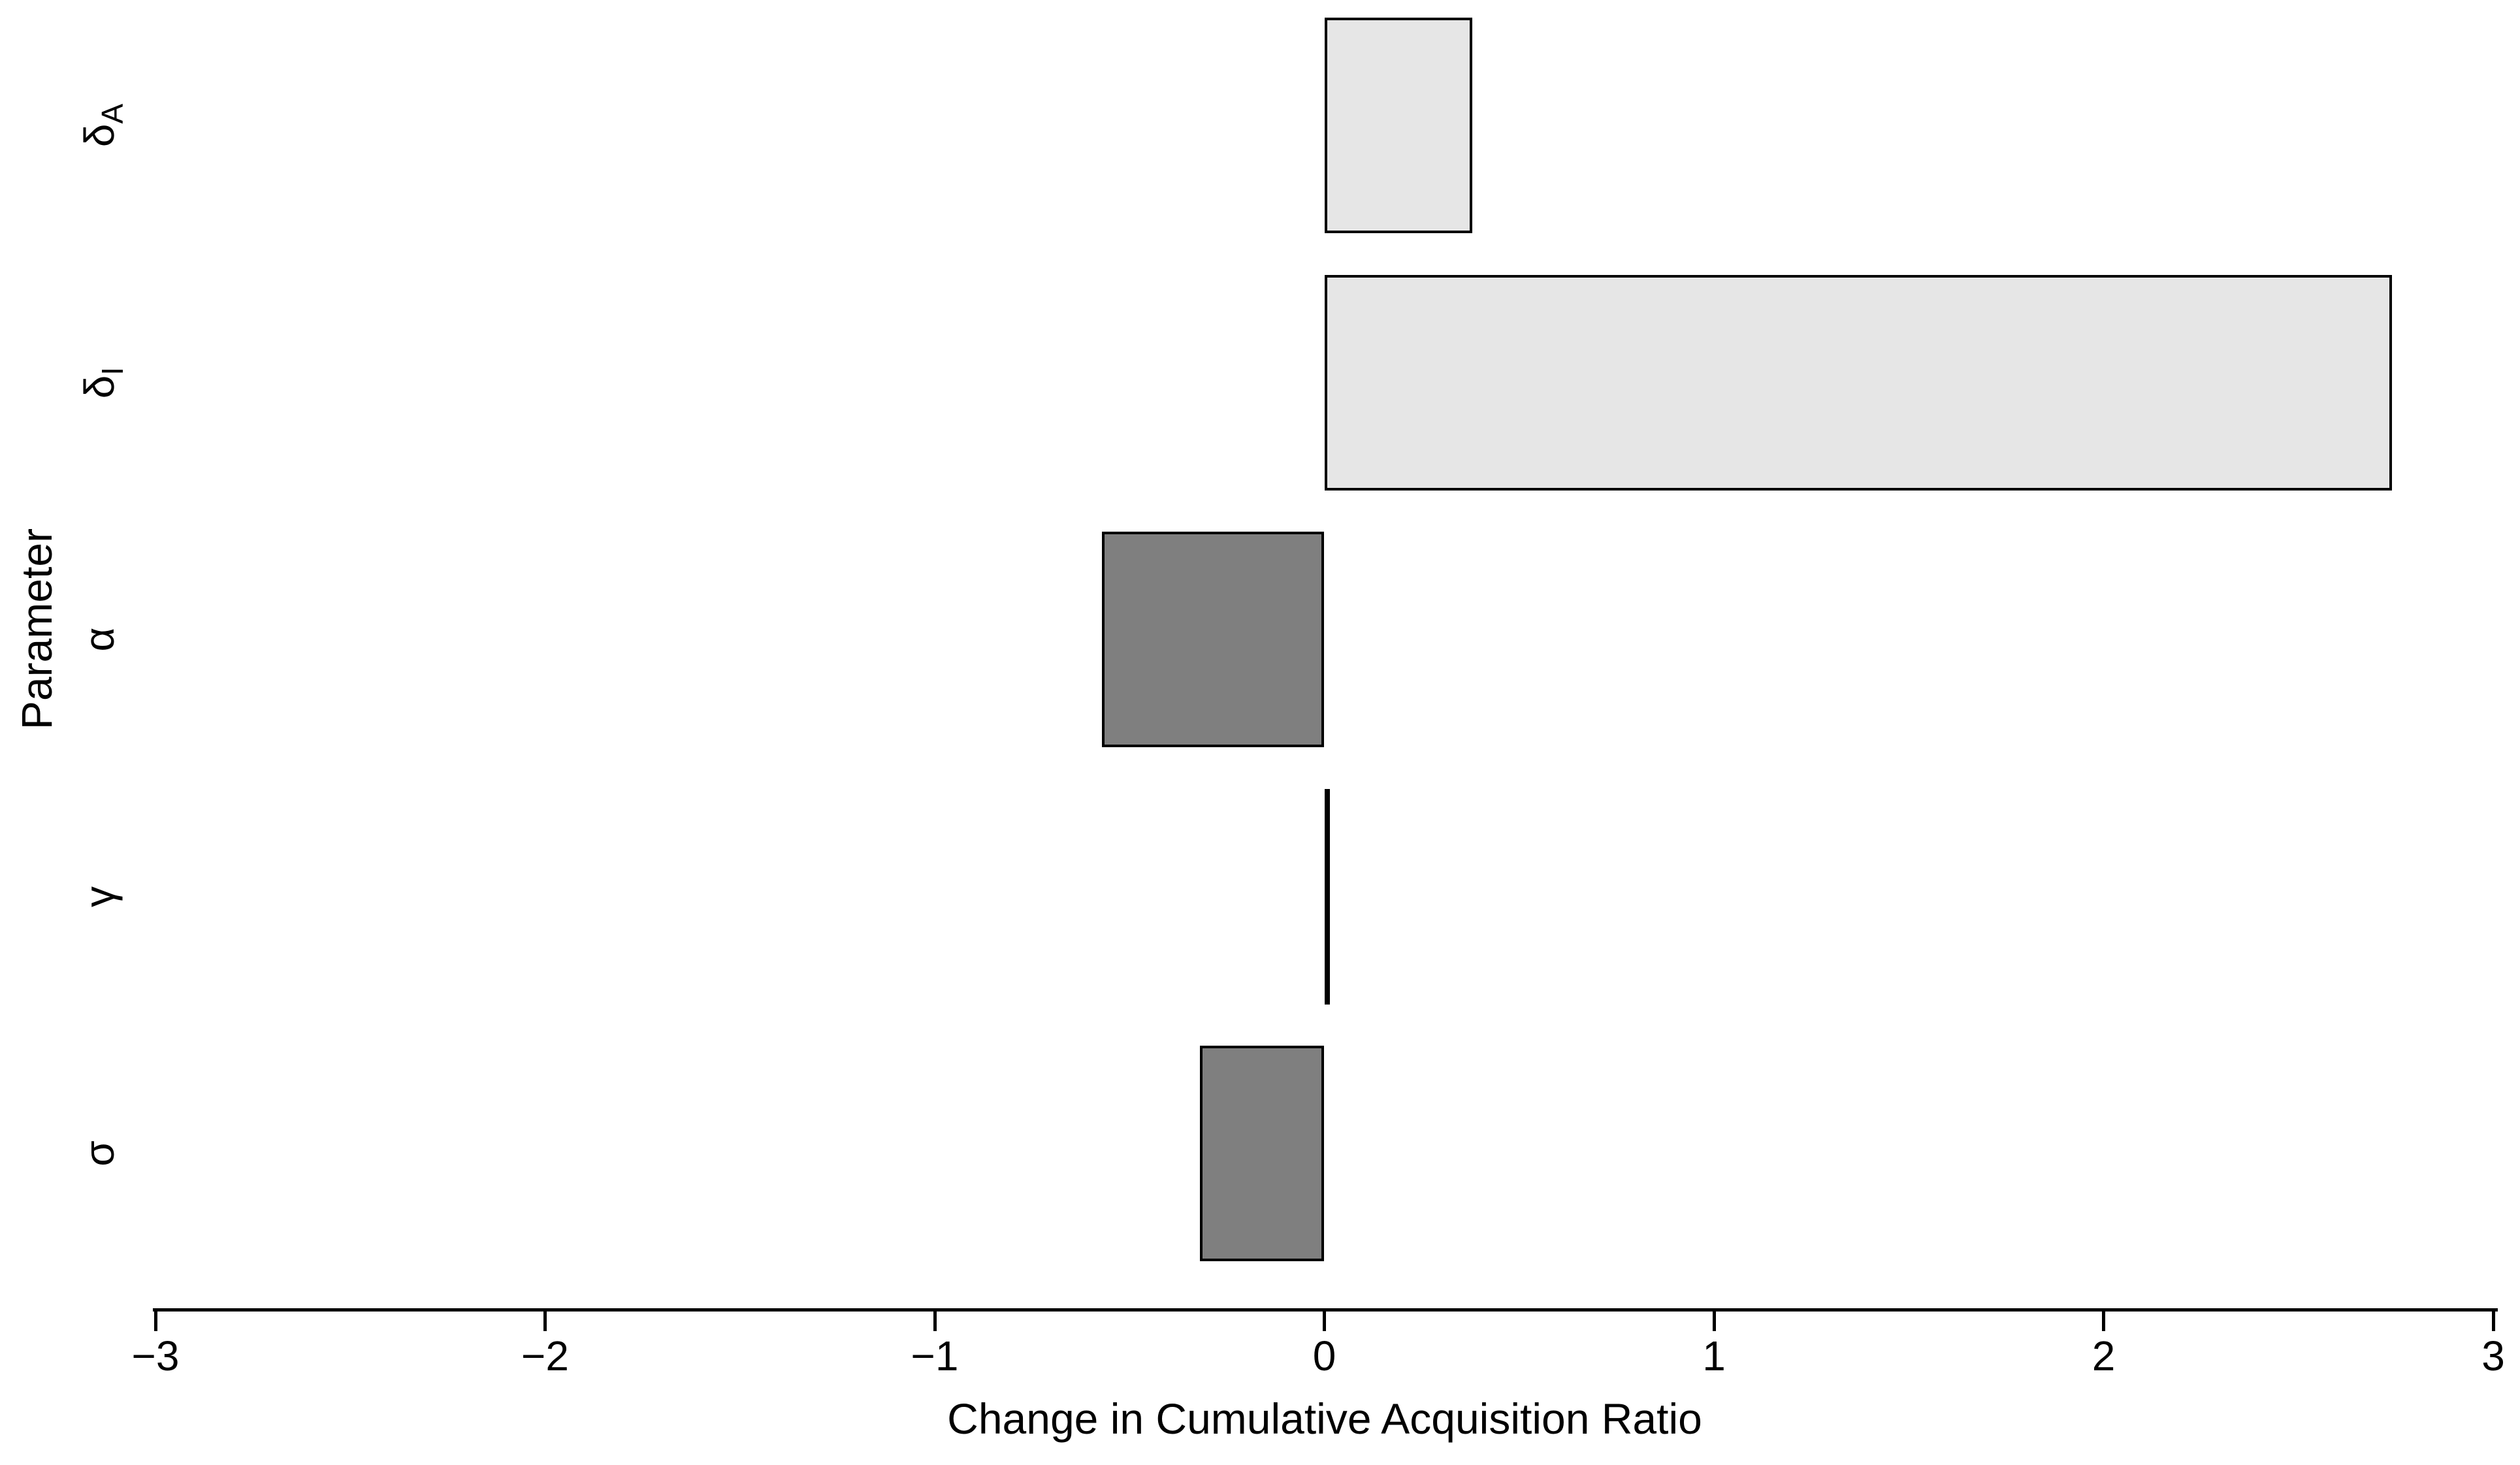 Image resolution: width=2520 pixels, height=1465 pixels. Describe the element at coordinates (935, 1355) in the screenshot. I see `x-tick-label-−1: −1` at that location.